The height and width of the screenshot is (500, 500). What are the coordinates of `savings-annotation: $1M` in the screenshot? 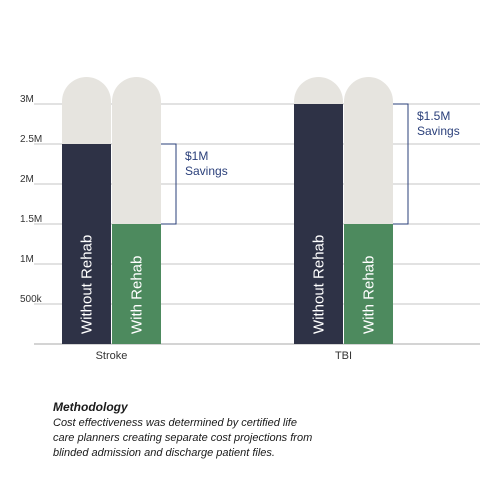 It's located at (196, 156).